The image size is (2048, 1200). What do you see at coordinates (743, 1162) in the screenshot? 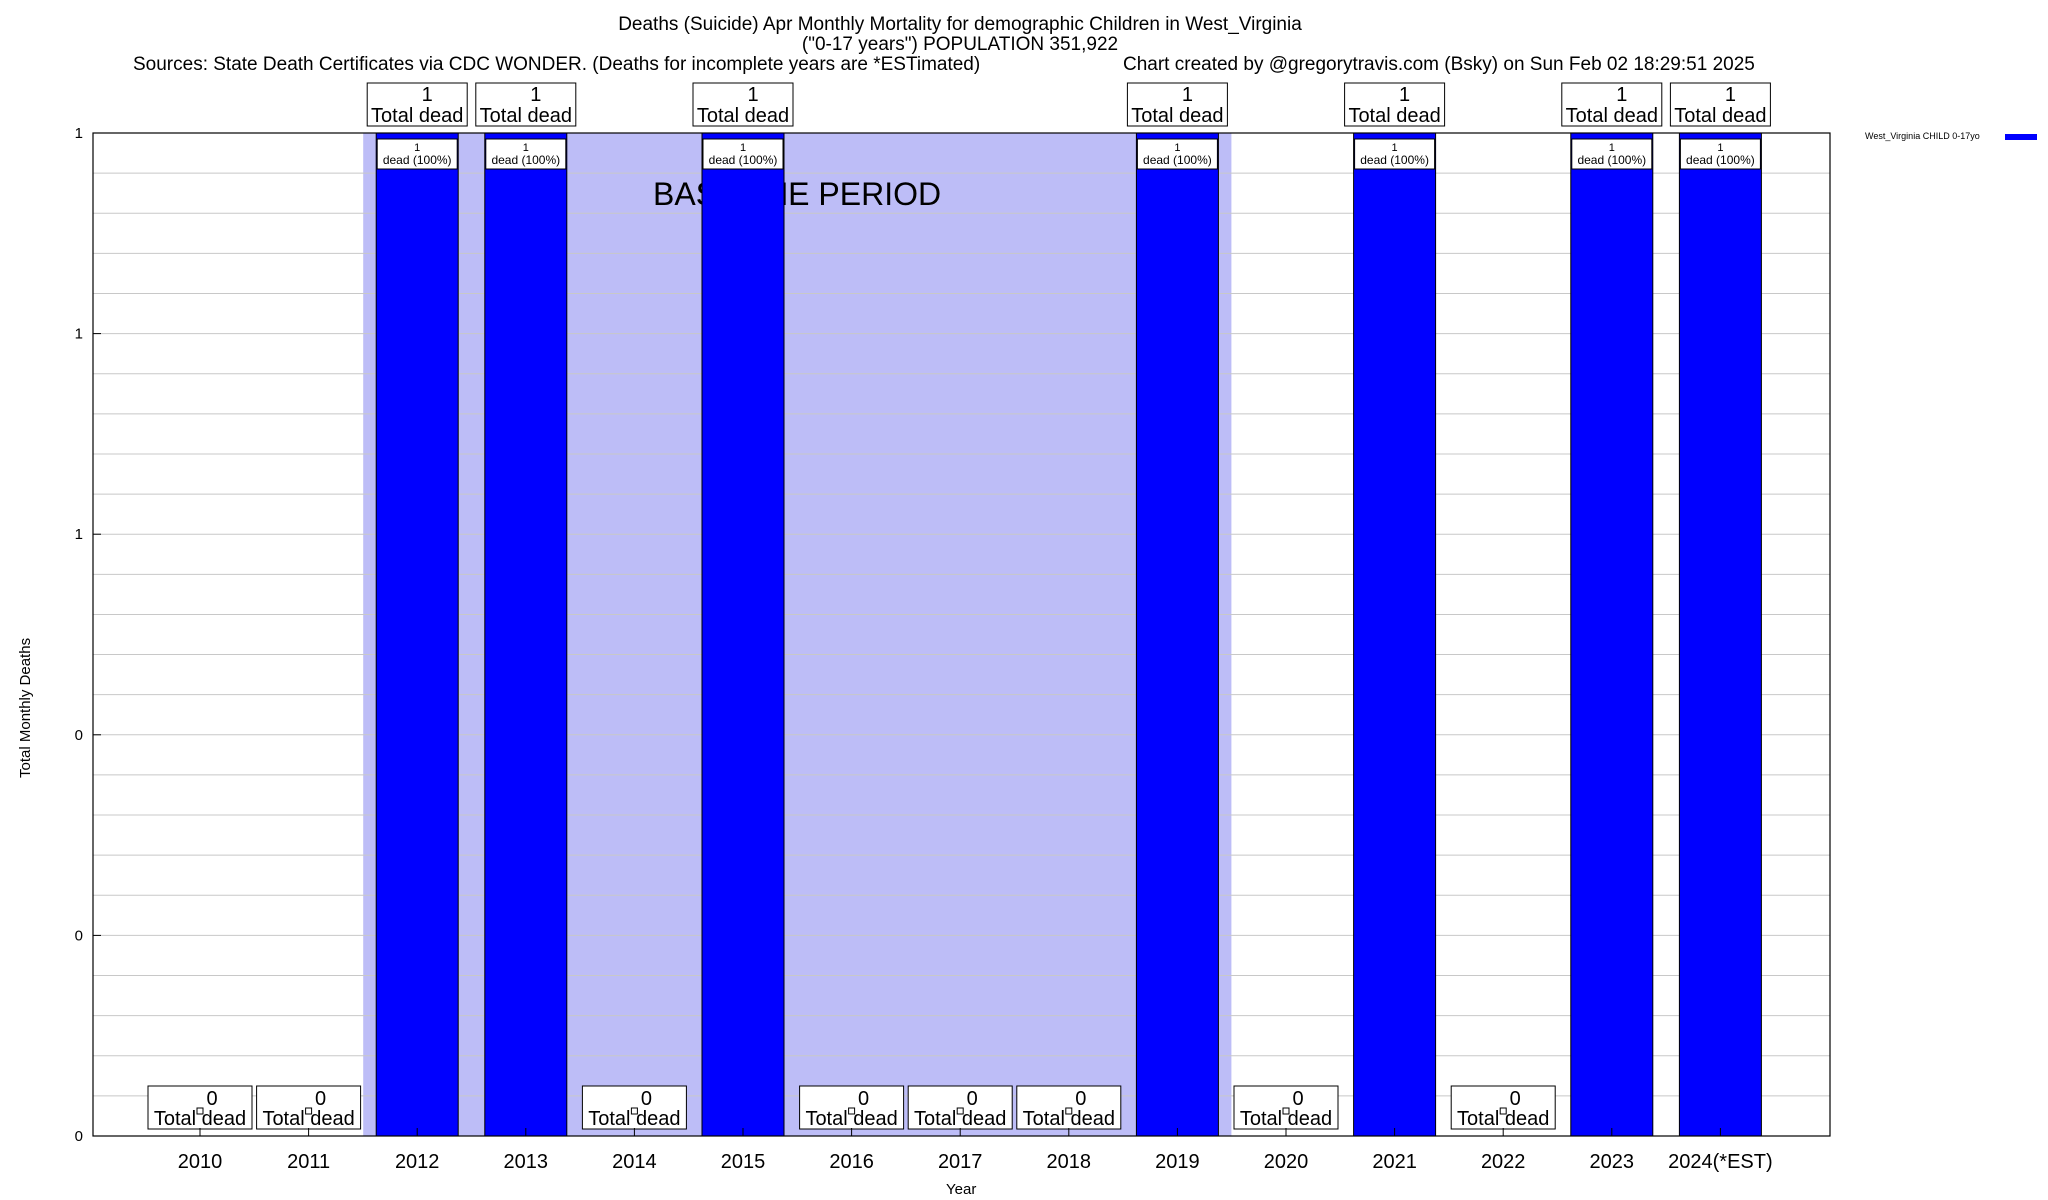
I see `x-tick-label: 2015` at bounding box center [743, 1162].